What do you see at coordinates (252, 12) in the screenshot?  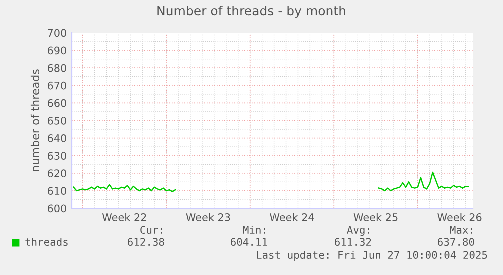 I see `chart-title: Number of threads - by month` at bounding box center [252, 12].